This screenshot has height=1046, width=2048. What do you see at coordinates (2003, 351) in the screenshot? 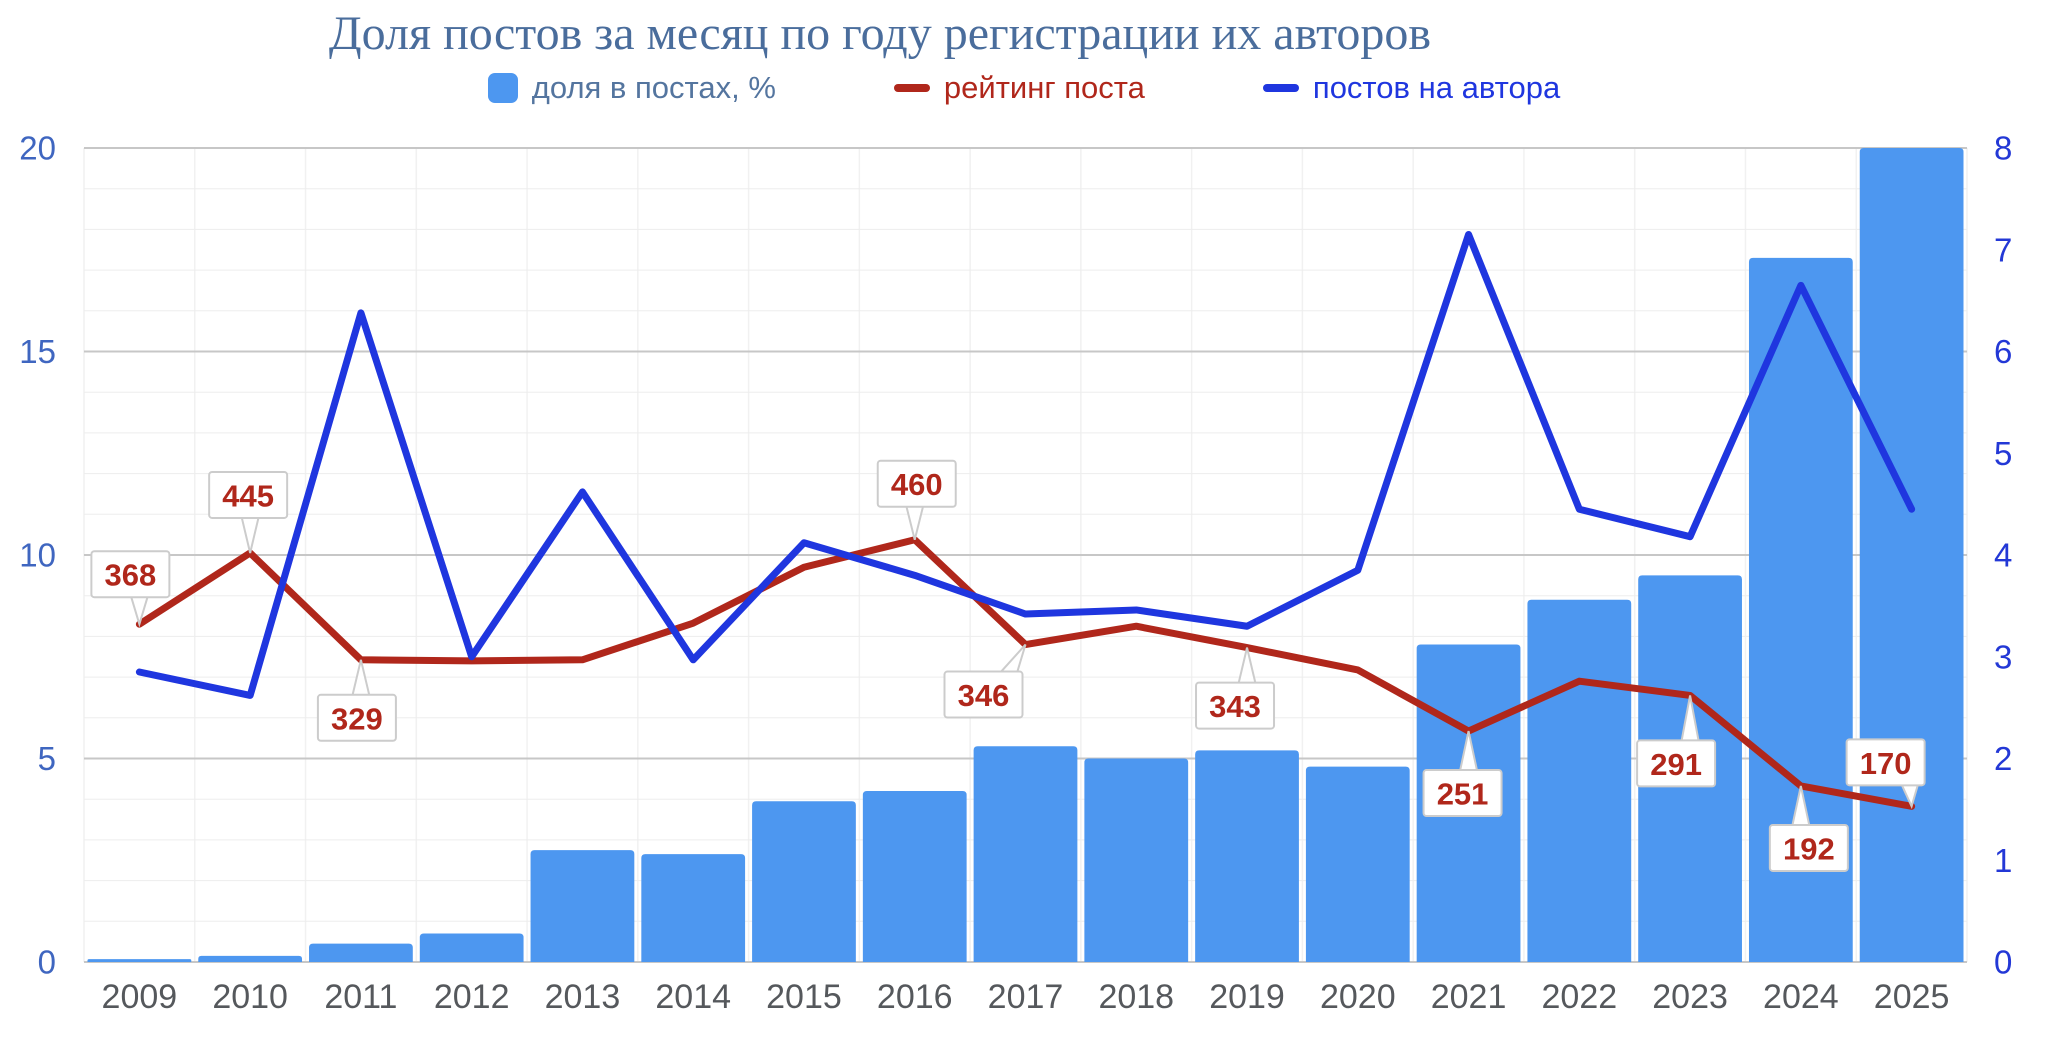
I see `right-axis-tick: 6` at bounding box center [2003, 351].